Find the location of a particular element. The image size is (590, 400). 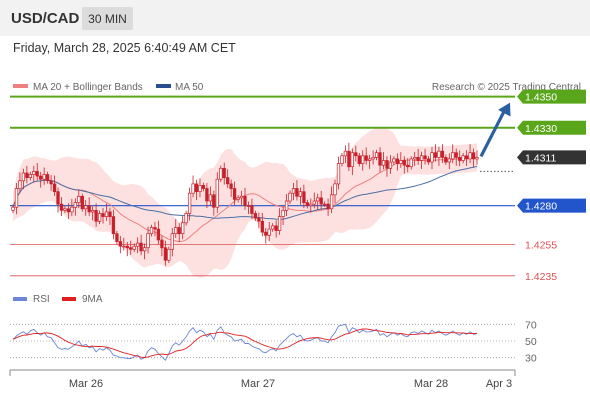

source-credit: Research © 2025 Trading Central is located at coordinates (506, 87).